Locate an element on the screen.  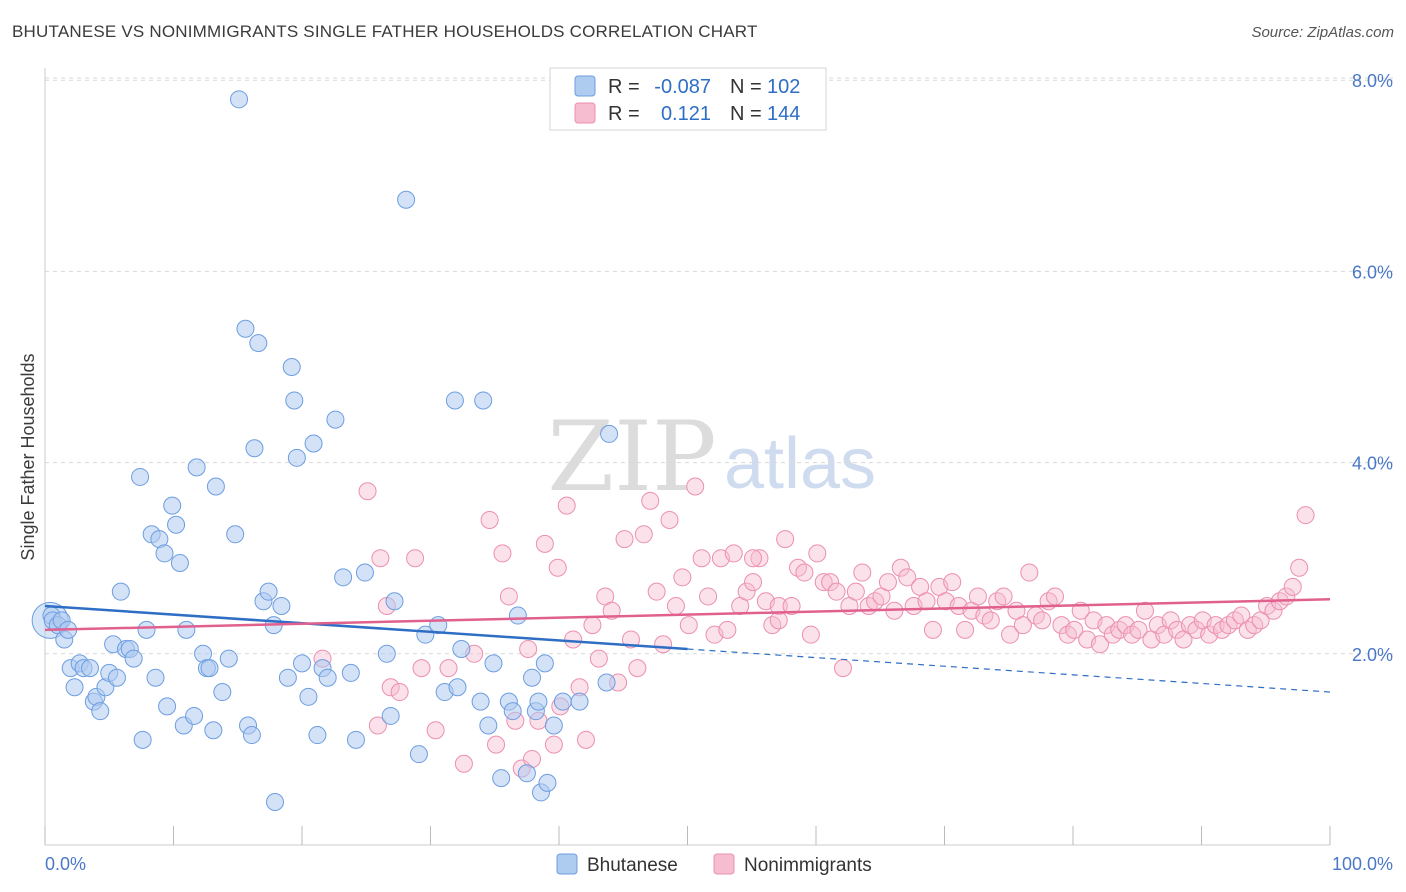
y-tick-label: 2.0% is located at coordinates (1372, 655).